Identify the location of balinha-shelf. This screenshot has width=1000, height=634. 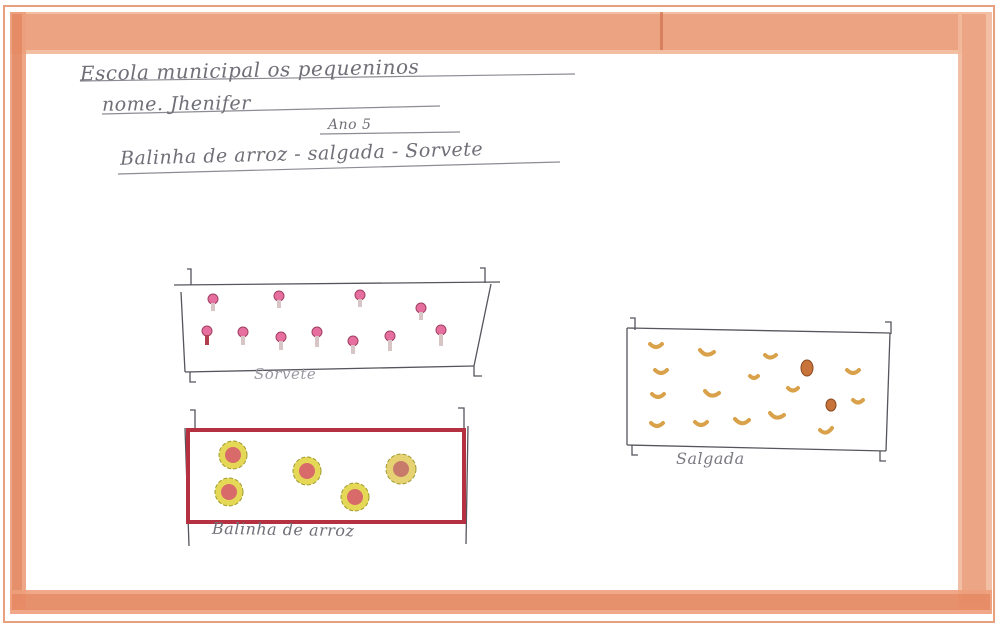
(326, 477).